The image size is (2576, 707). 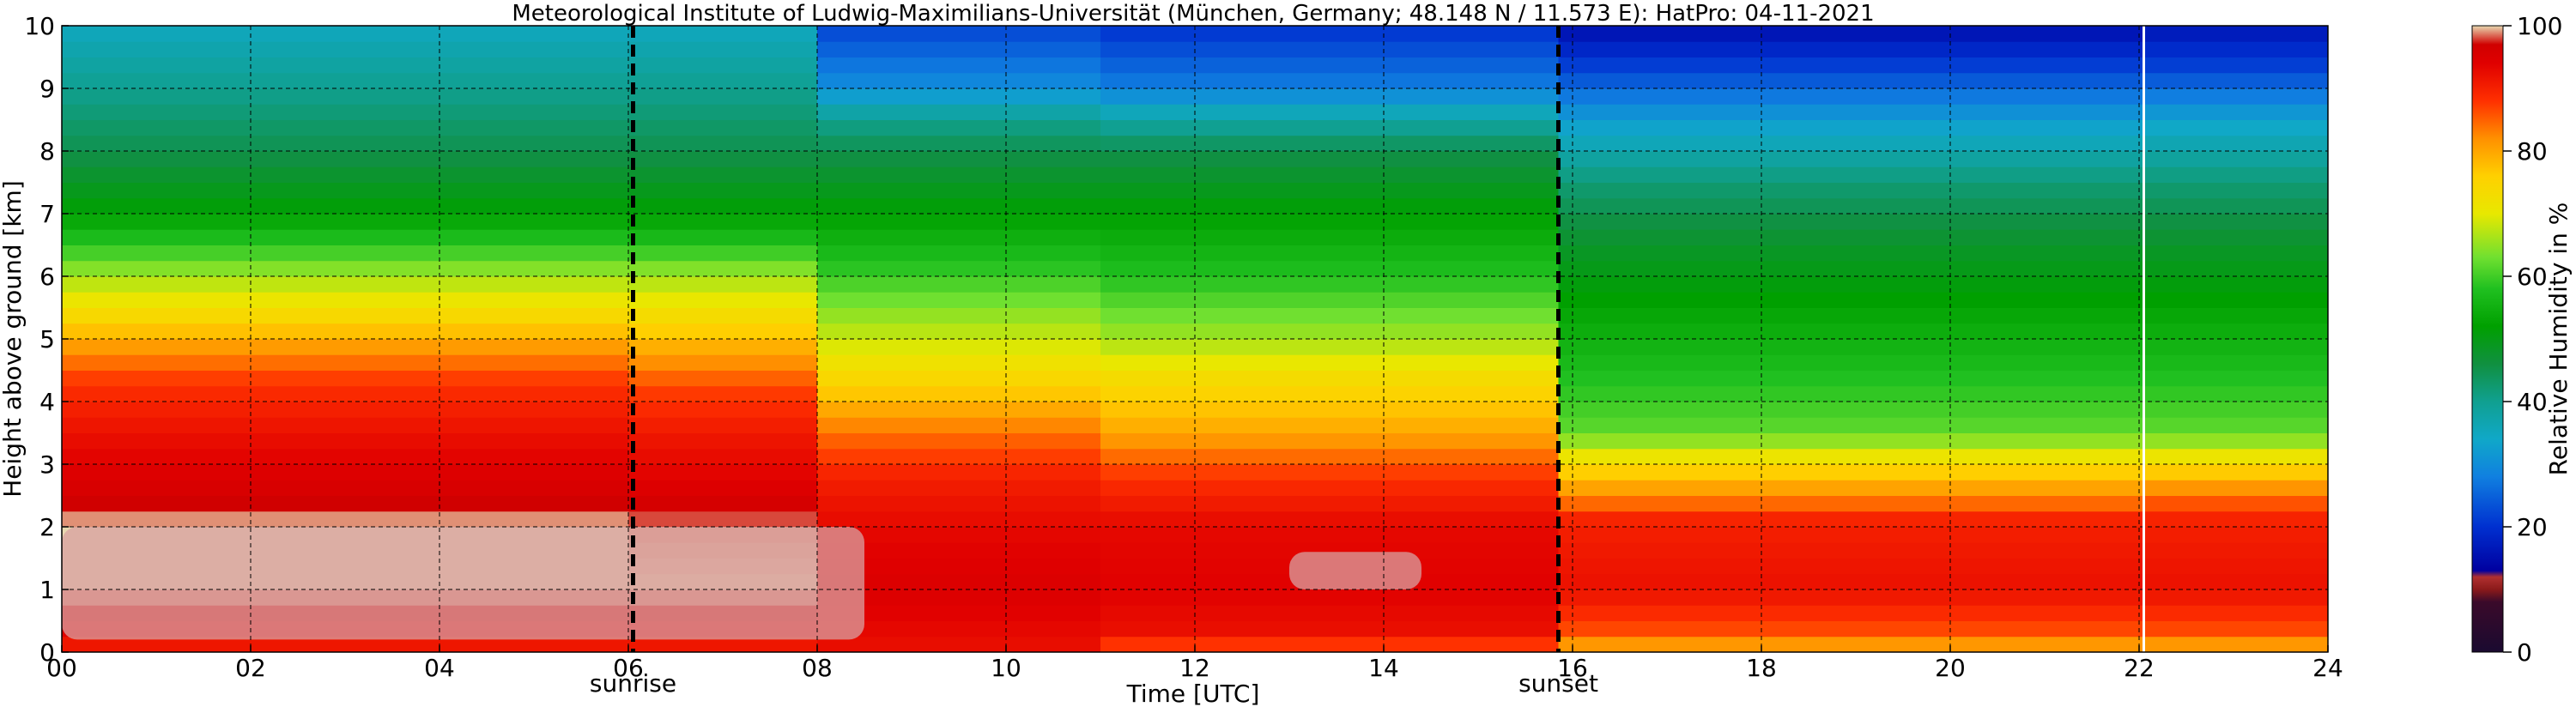 What do you see at coordinates (46, 339) in the screenshot?
I see `y-tick-labels: 0 1 2 3 4 5 6 7 8 9 10` at bounding box center [46, 339].